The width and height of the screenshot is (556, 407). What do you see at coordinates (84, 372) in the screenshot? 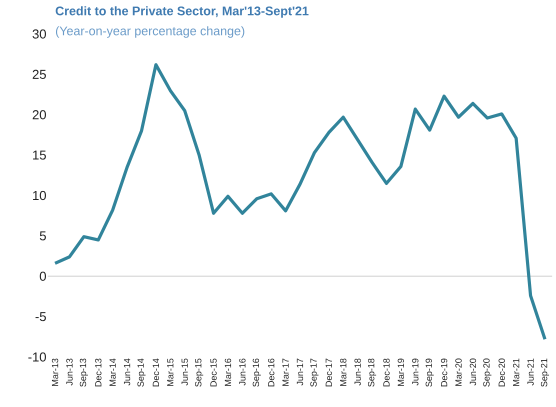
I see `x-tick-label: Sep-13` at bounding box center [84, 372].